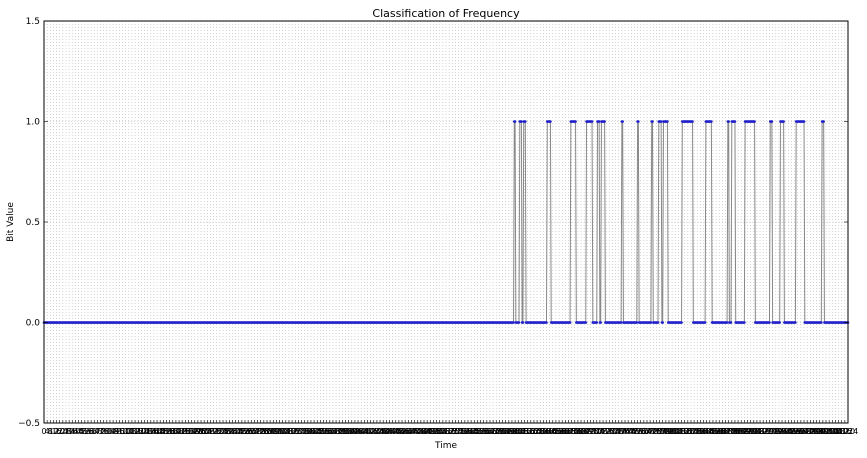  I want to click on x-tick-label: 312, so click(288, 431).